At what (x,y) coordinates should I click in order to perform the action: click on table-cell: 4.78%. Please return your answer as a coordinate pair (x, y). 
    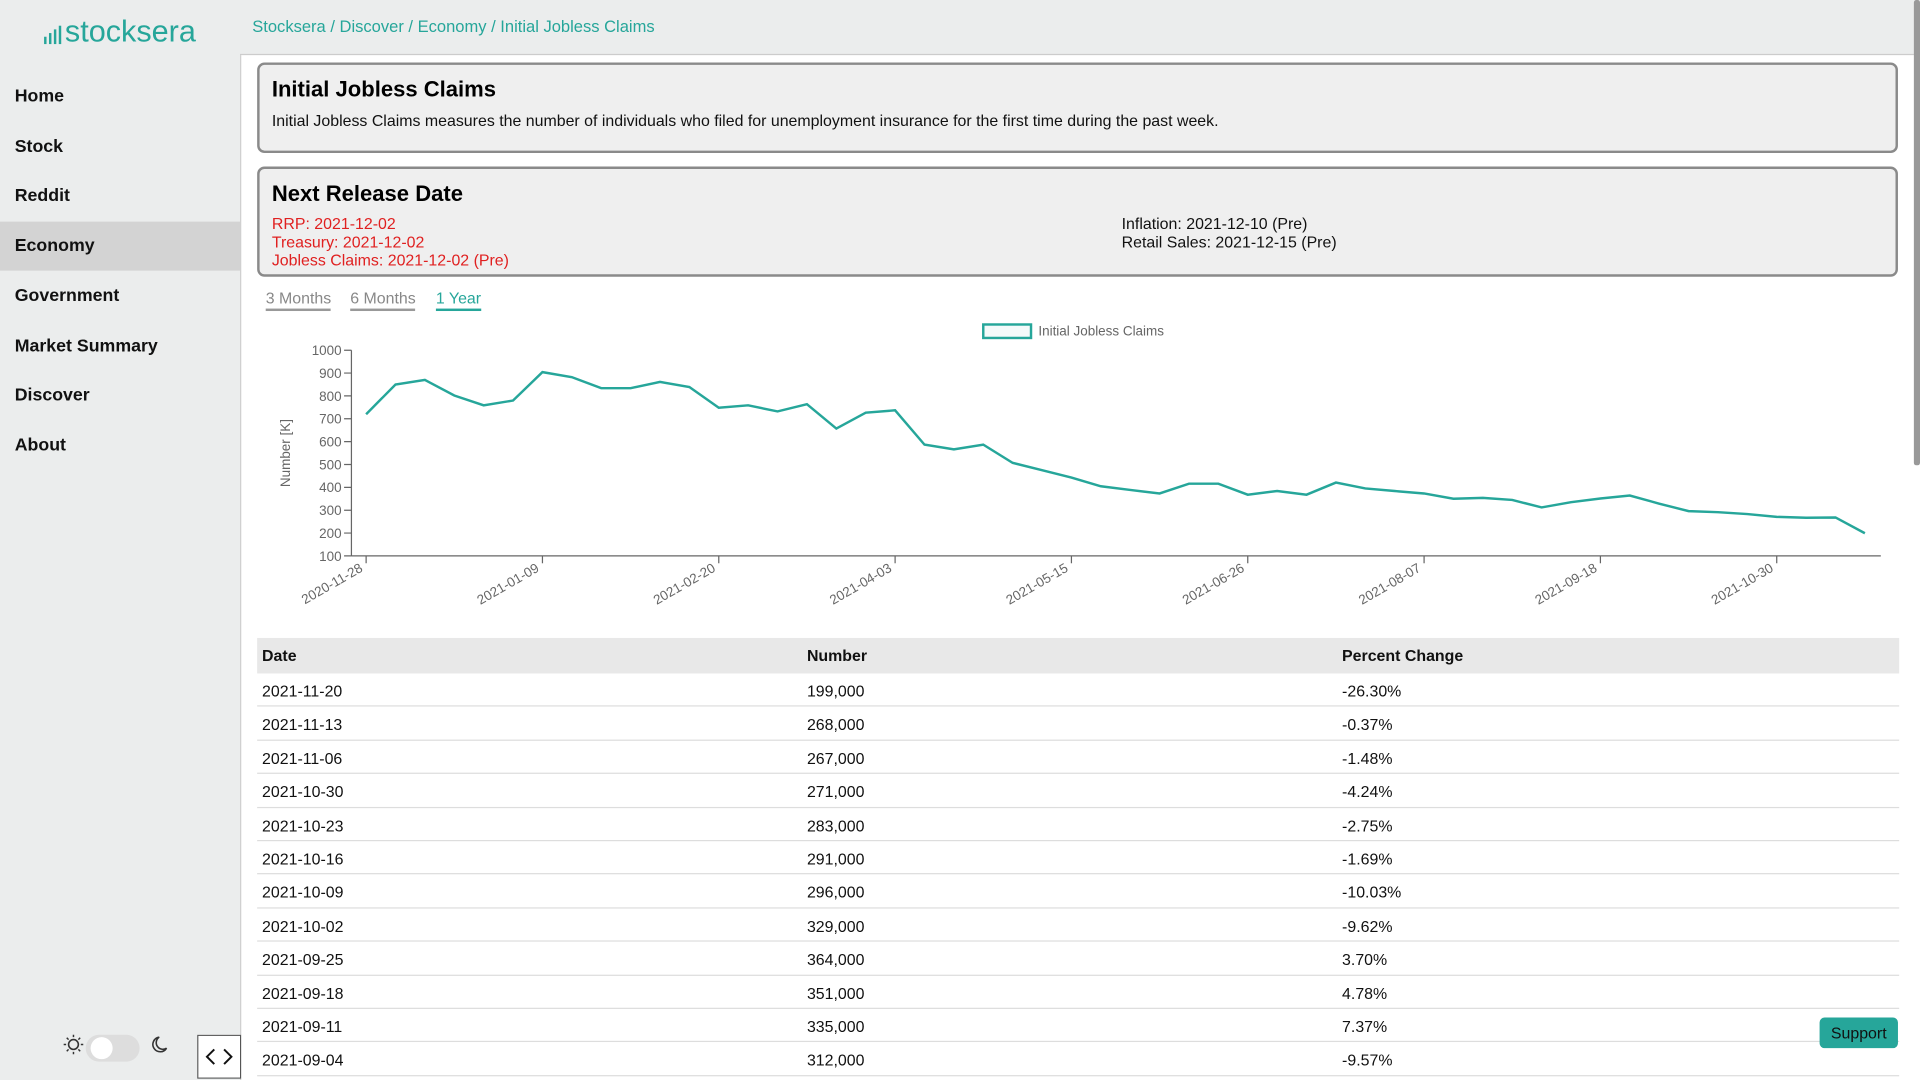
    Looking at the image, I should click on (1365, 993).